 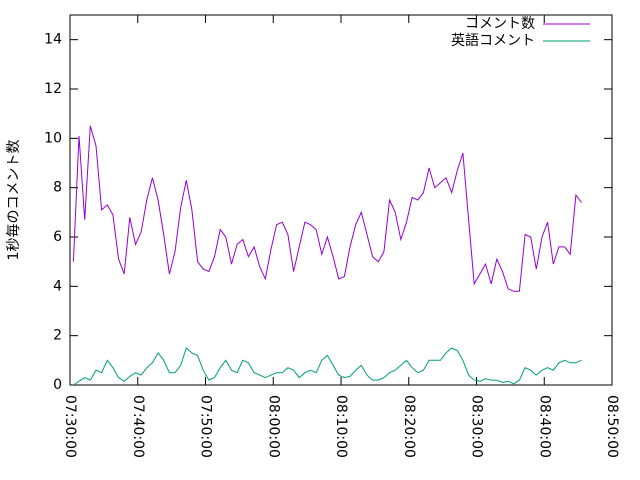 What do you see at coordinates (53, 89) in the screenshot?
I see `y-tick-label: 12` at bounding box center [53, 89].